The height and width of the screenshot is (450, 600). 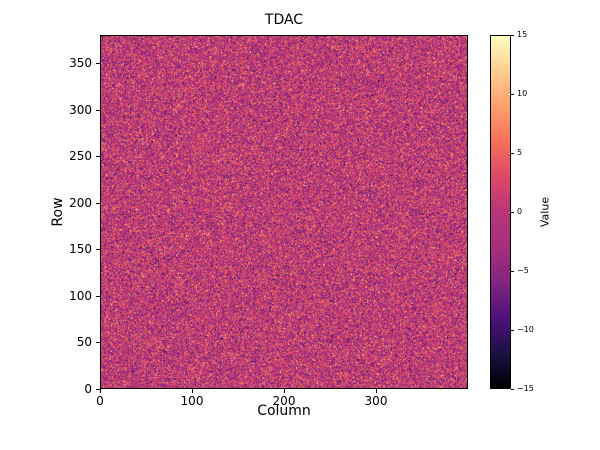 I want to click on y-tick-label: 150, so click(x=80, y=249).